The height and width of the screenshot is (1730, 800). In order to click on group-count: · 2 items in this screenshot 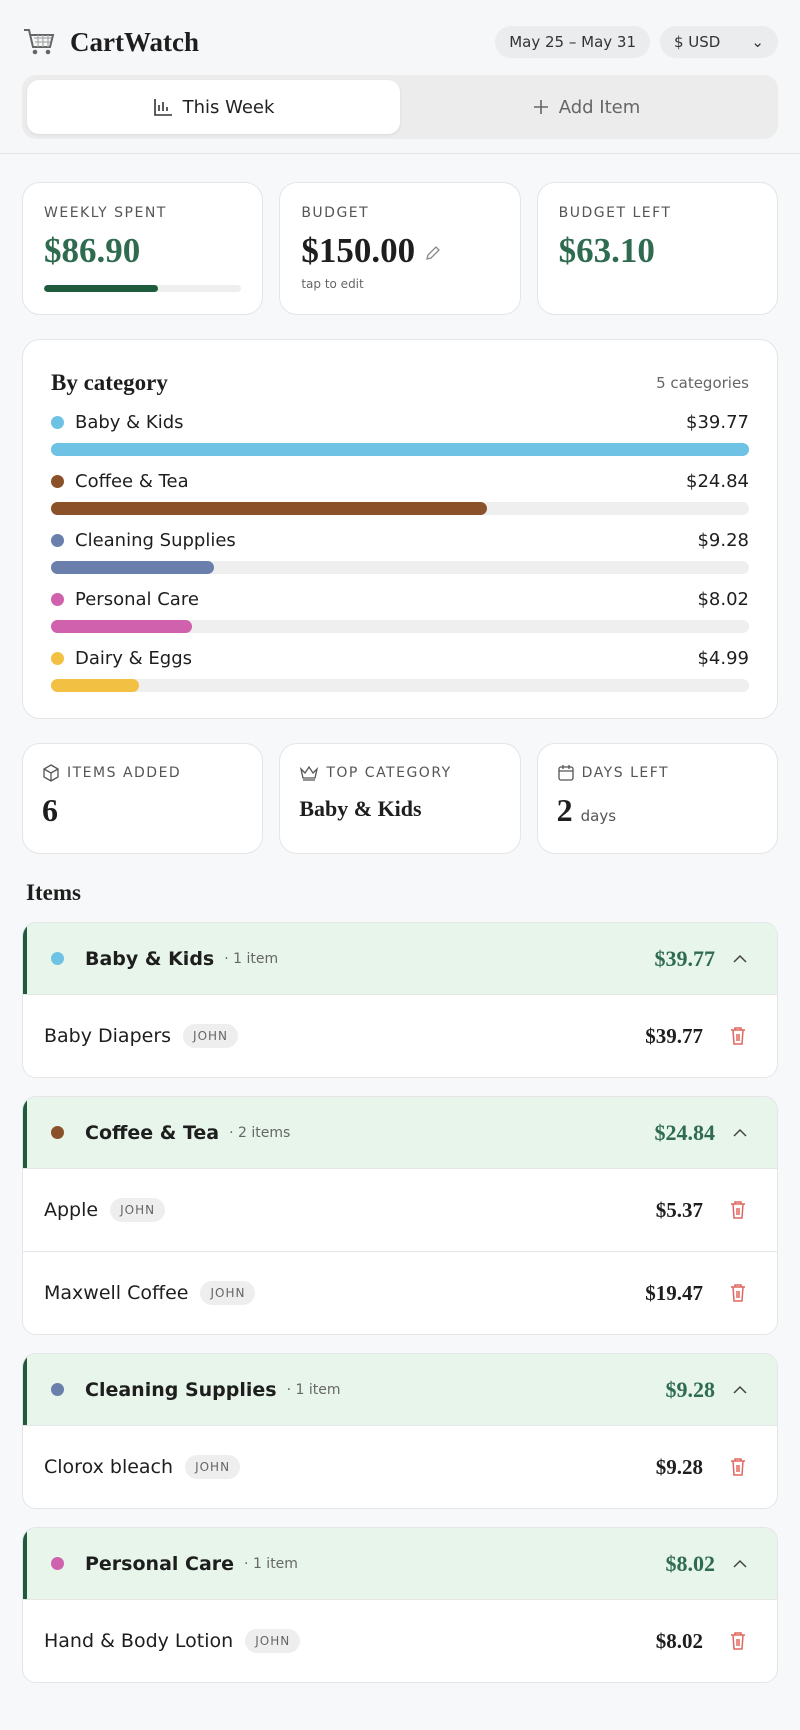, I will do `click(260, 1132)`.